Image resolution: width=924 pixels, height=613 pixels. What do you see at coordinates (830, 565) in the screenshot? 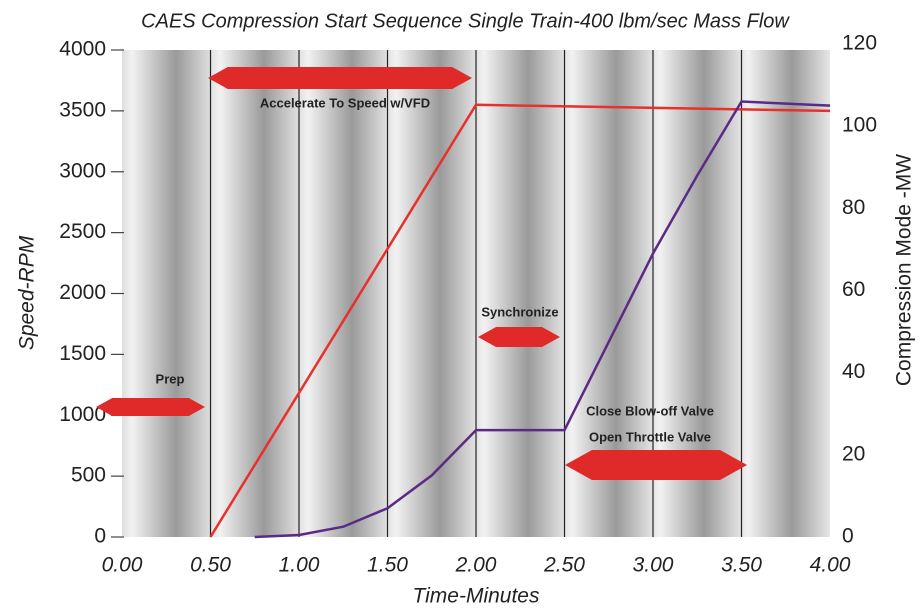
I see `x-tick-label: 4.00` at bounding box center [830, 565].